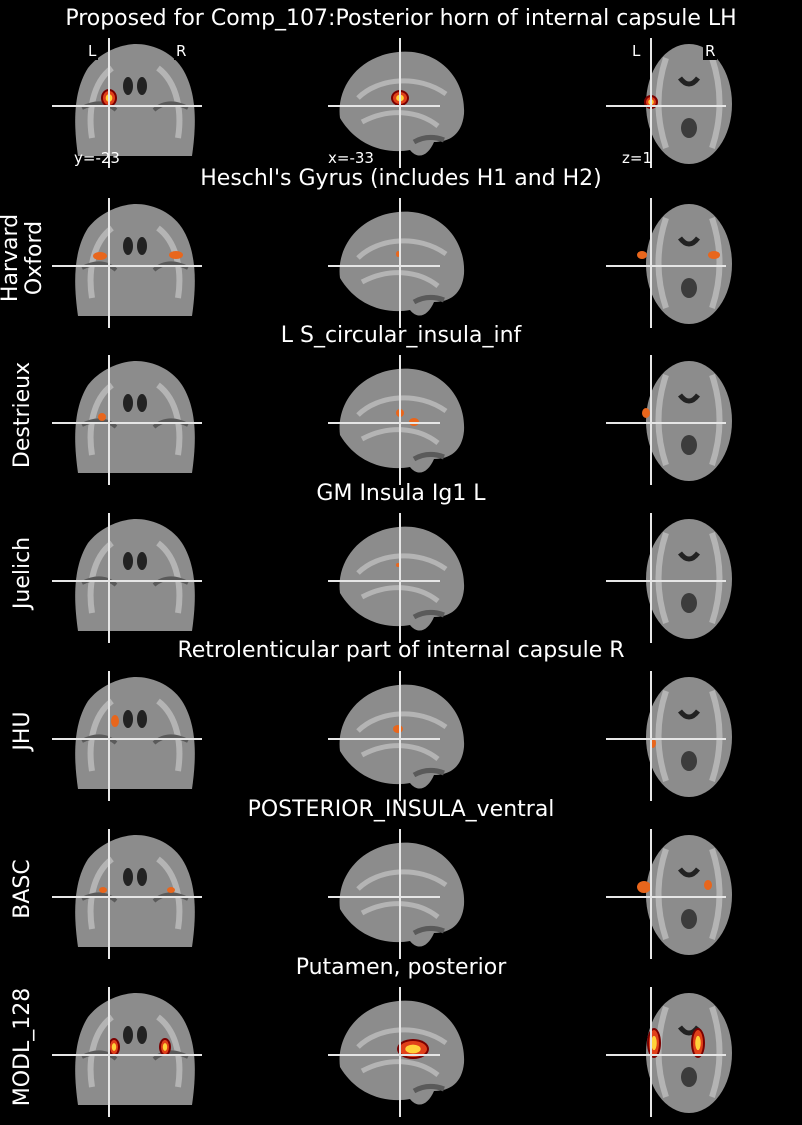 The height and width of the screenshot is (1125, 802). I want to click on row-title: POSTERIOR_INSULA_ventral, so click(401, 809).